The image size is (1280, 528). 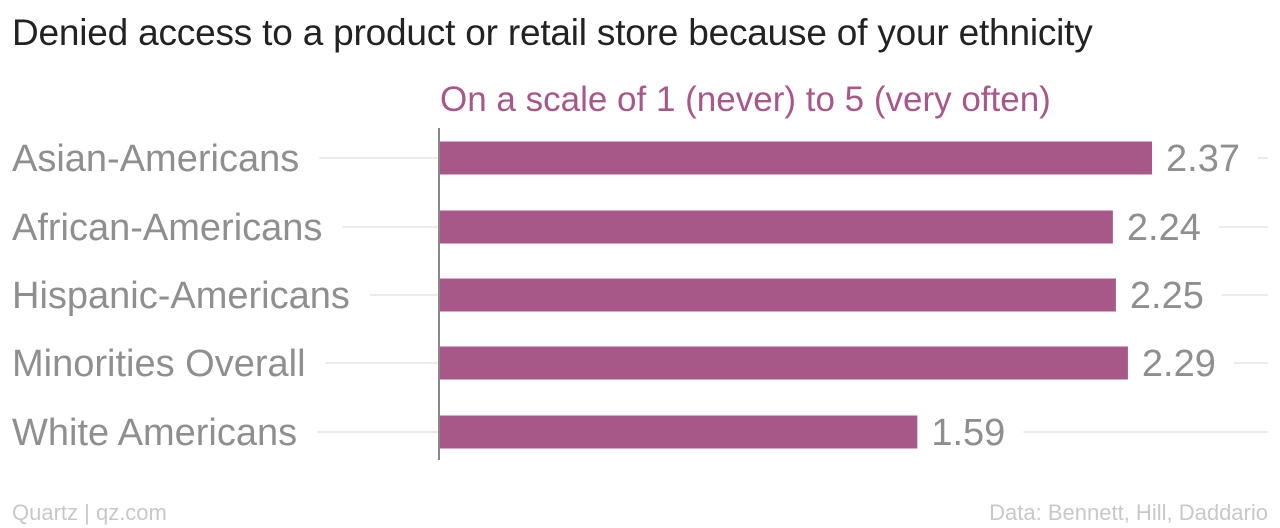 I want to click on value-label: 2.25, so click(x=1167, y=296).